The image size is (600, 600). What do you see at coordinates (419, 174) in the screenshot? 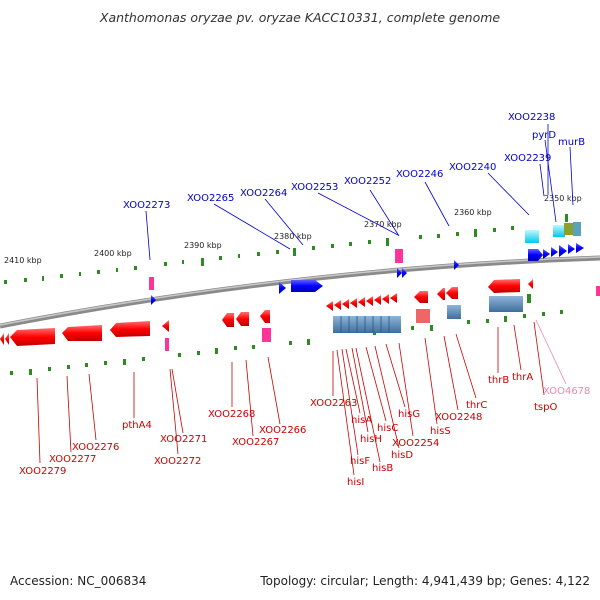
I see `gene-label-xoo2246: XOO2246` at bounding box center [419, 174].